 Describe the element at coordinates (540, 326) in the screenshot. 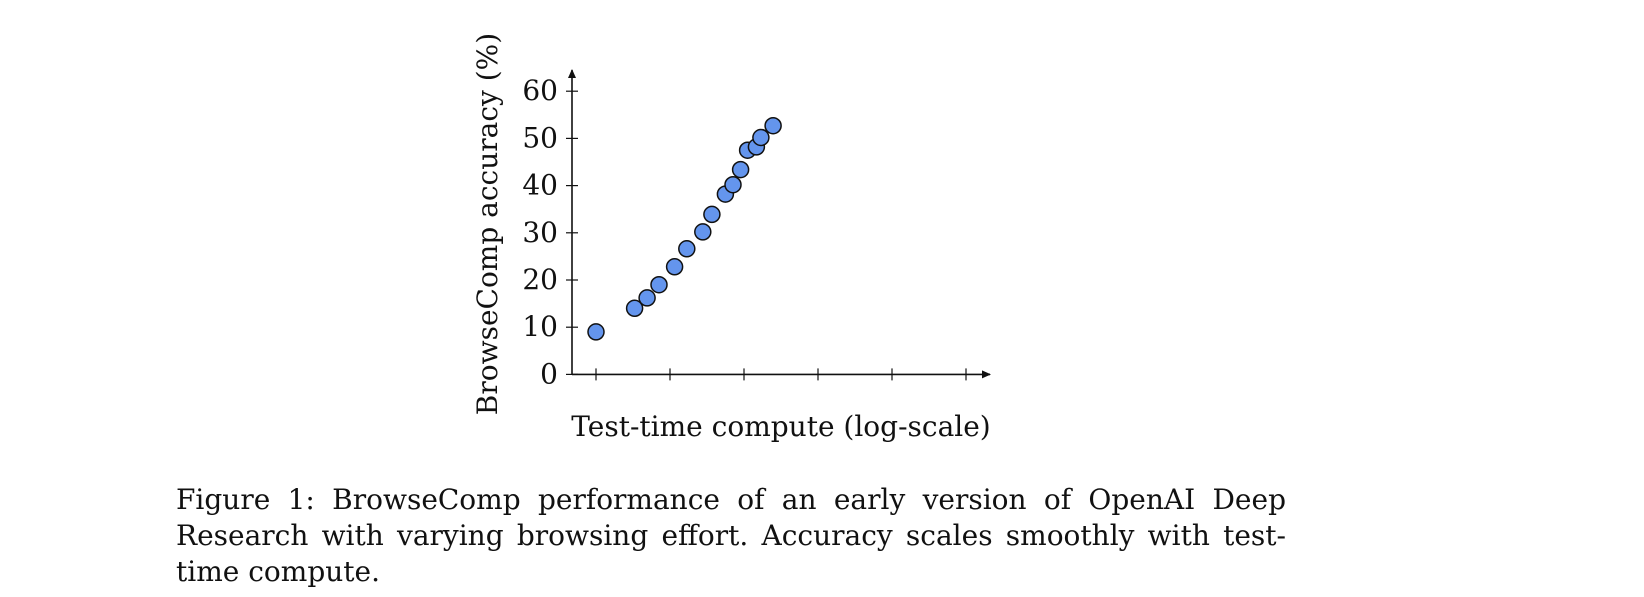

I see `y-tick-label: 10` at that location.